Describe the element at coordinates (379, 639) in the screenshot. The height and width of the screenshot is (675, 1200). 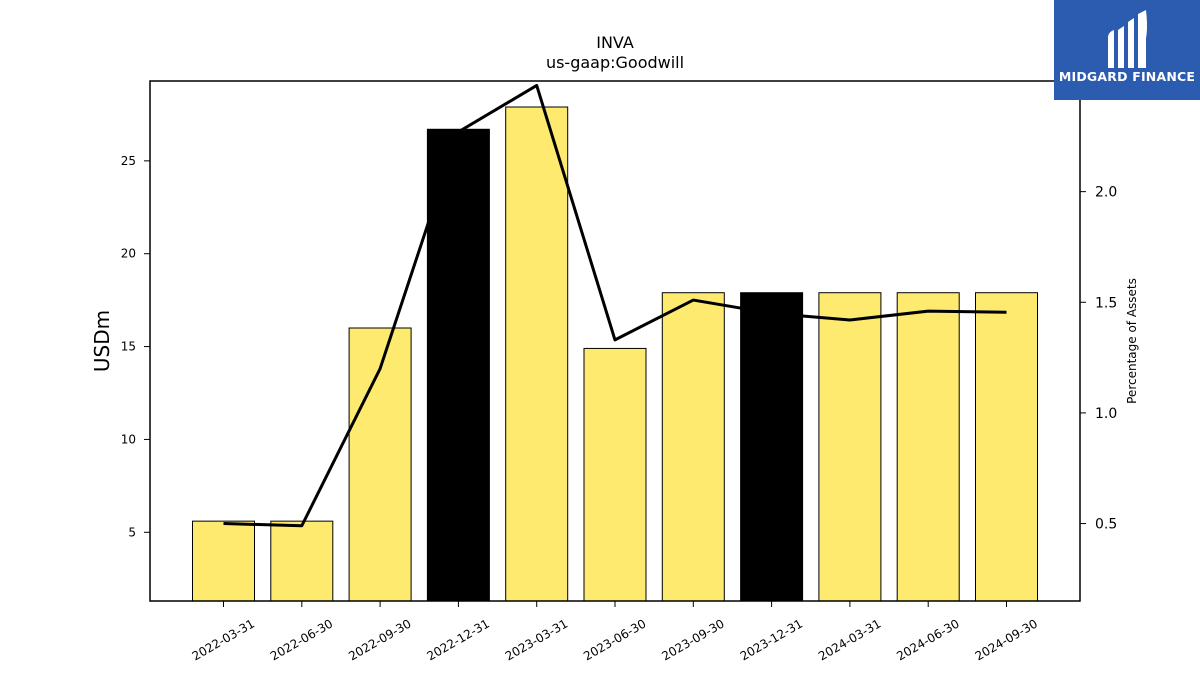
I see `x-tick-label: 2022-09-30` at that location.